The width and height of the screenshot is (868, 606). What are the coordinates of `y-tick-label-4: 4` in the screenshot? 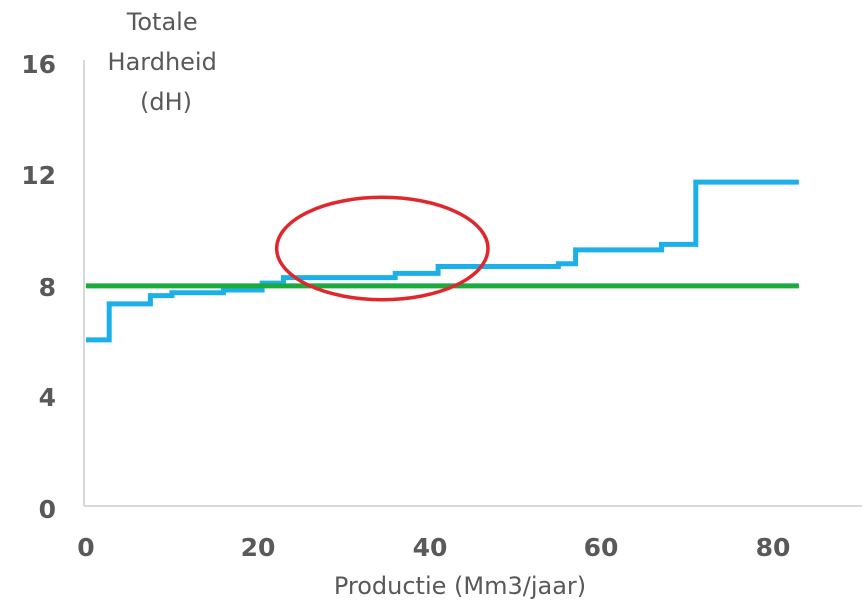 It's located at (47, 397).